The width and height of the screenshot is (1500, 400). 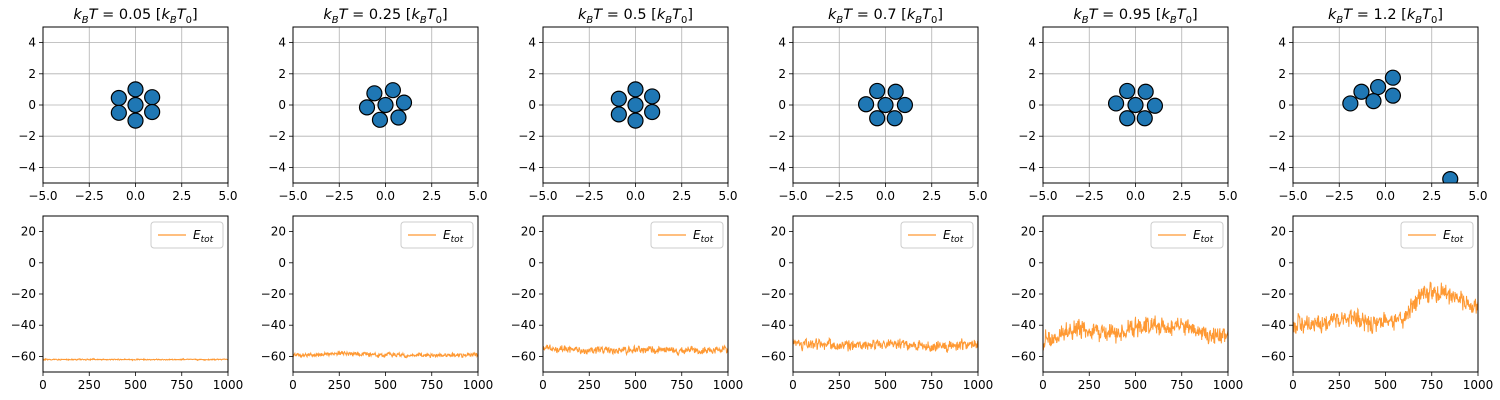 I want to click on x-tick-label: 2.5, so click(x=181, y=196).